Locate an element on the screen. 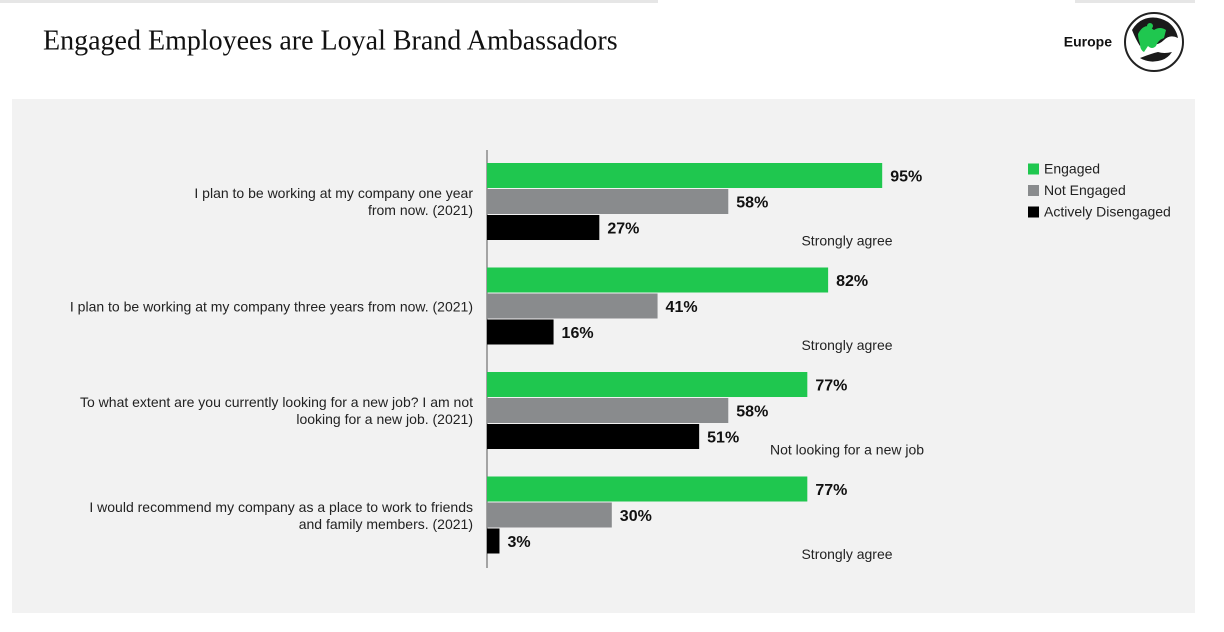 Image resolution: width=1224 pixels, height=632 pixels. value-label: 95% is located at coordinates (906, 177).